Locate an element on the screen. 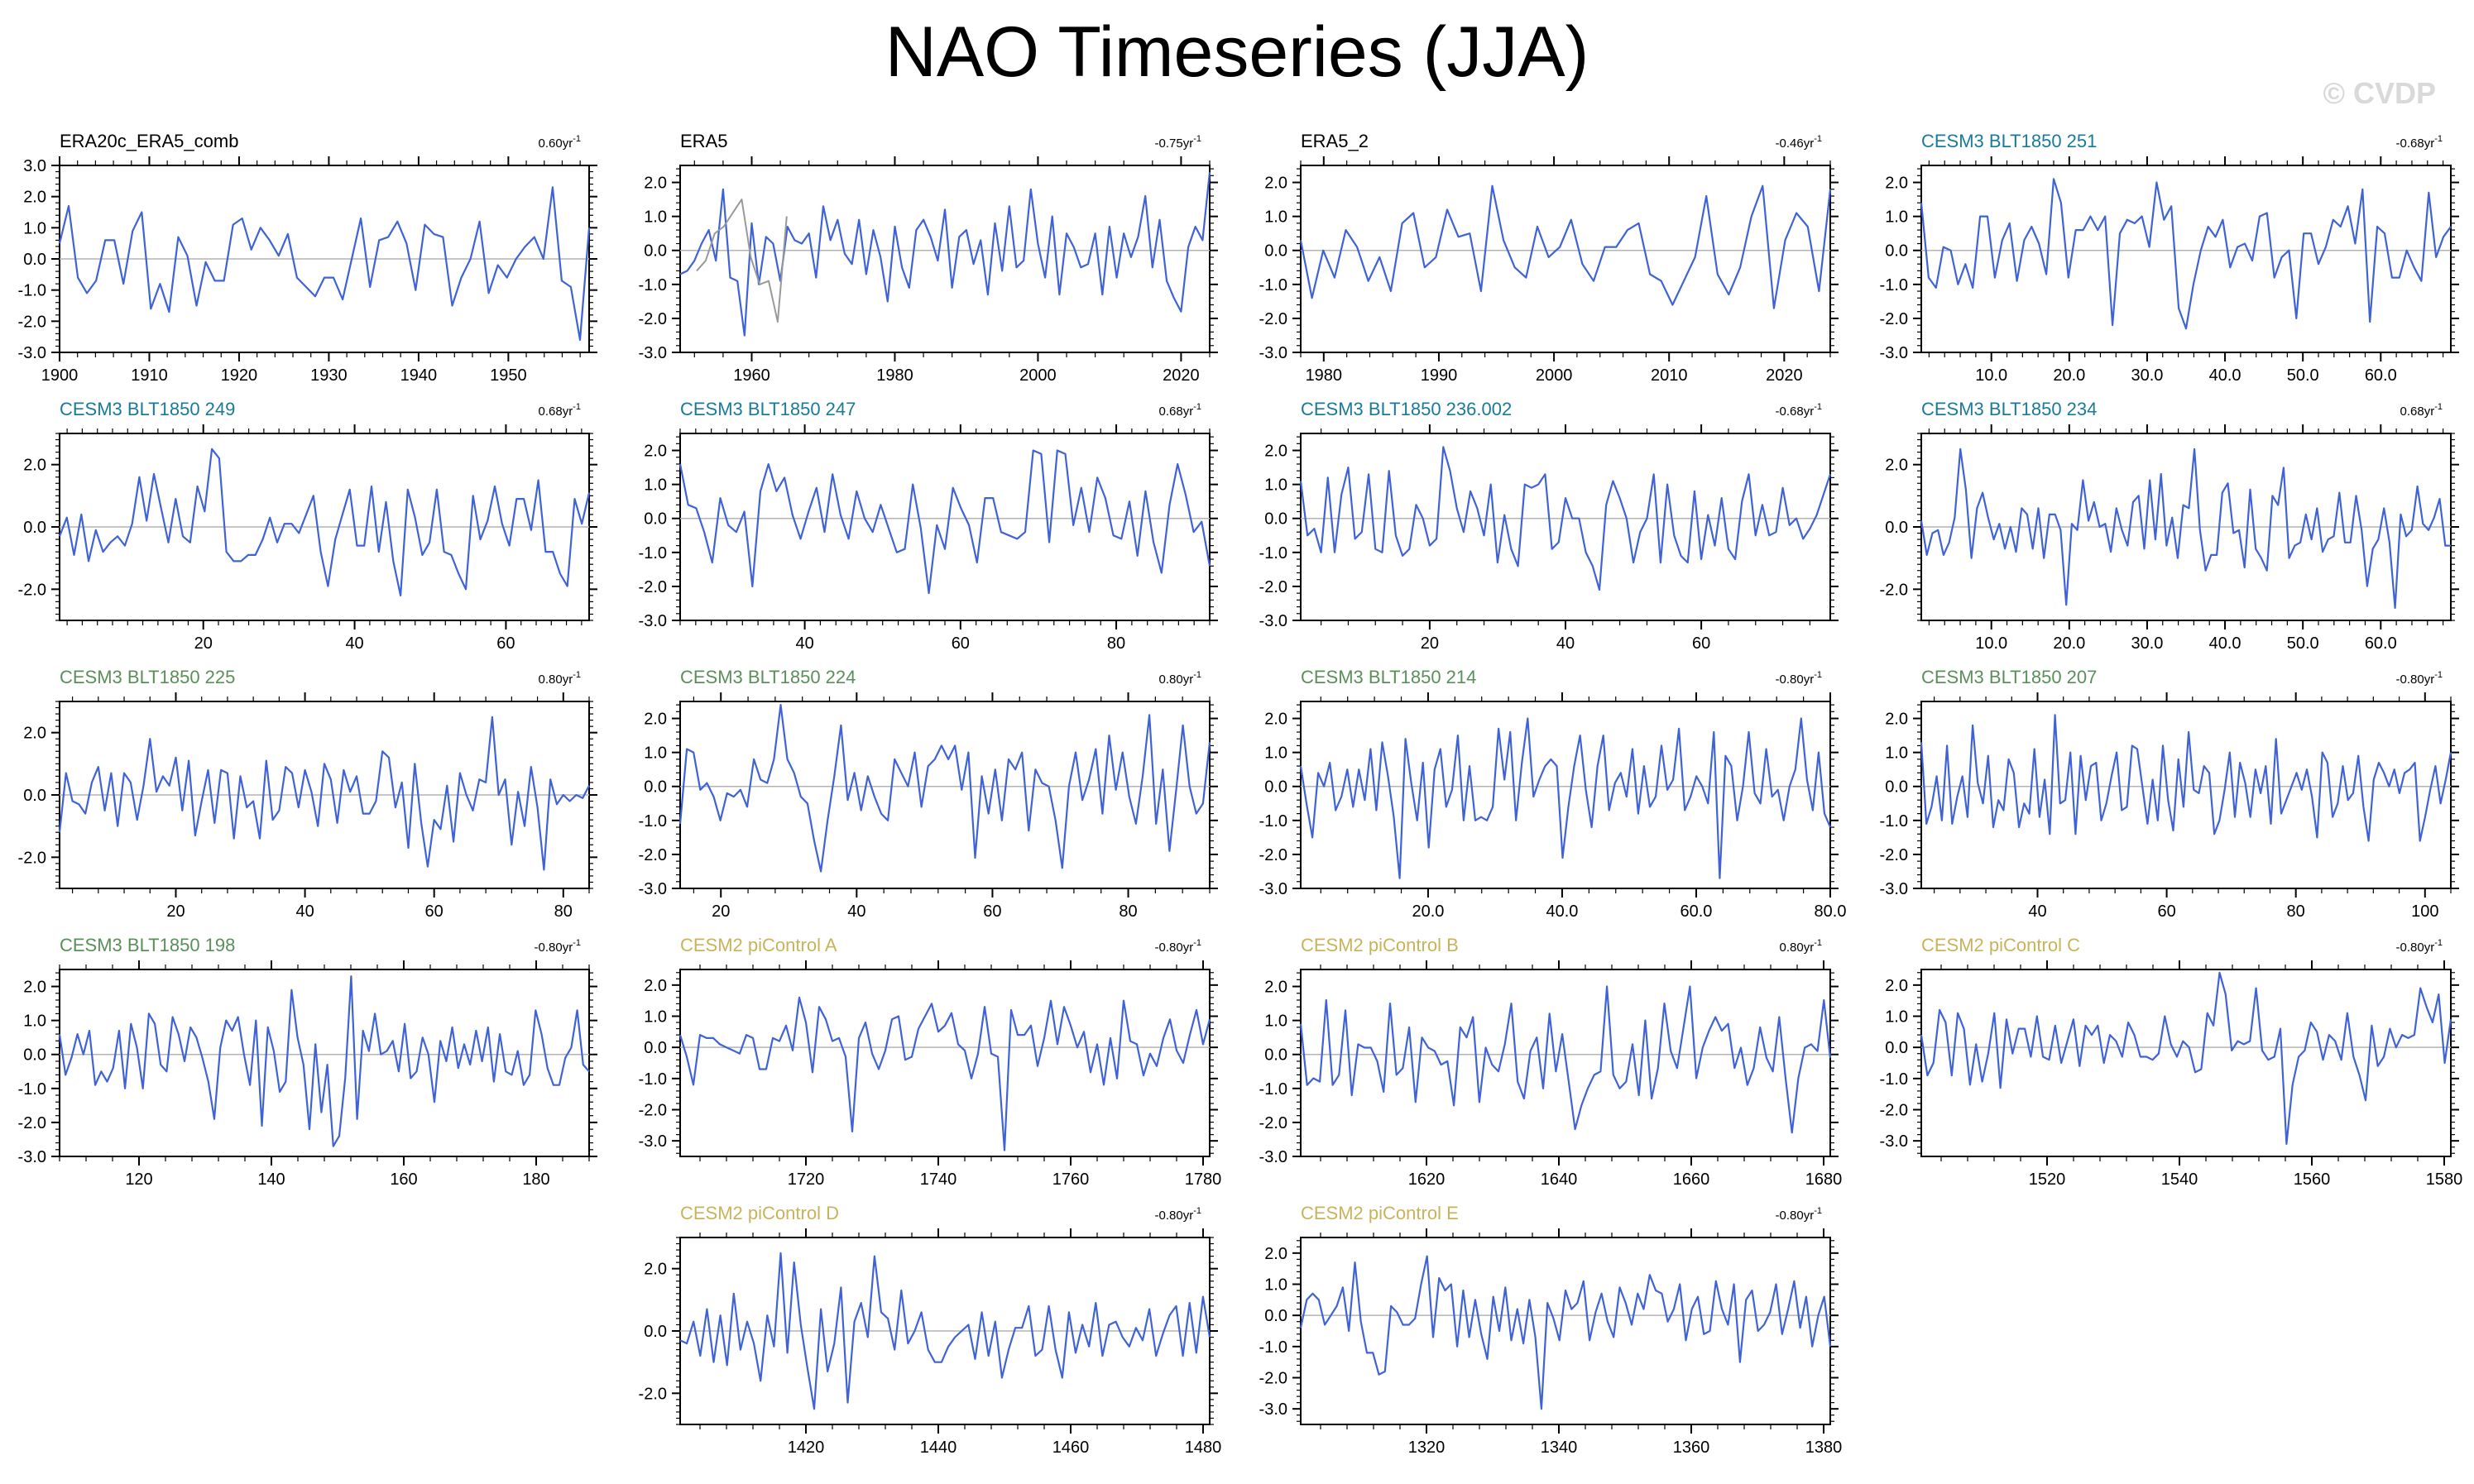 The image size is (2474, 1484). panel-title: CESM3 BLT1850 207 is located at coordinates (2009, 677).